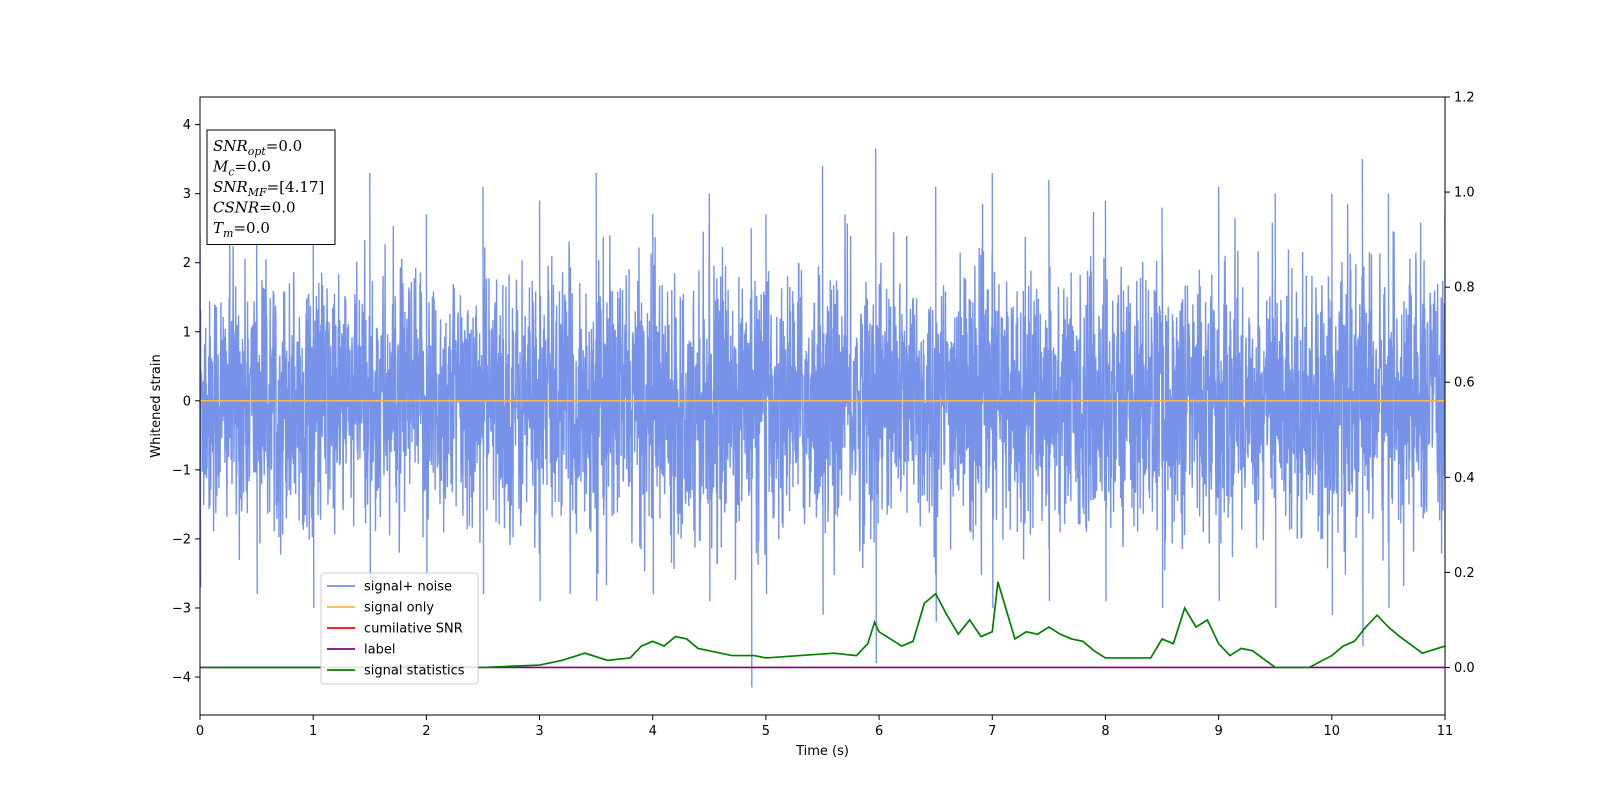  Describe the element at coordinates (241, 229) in the screenshot. I see `parameter-line: Tm=0.0` at that location.